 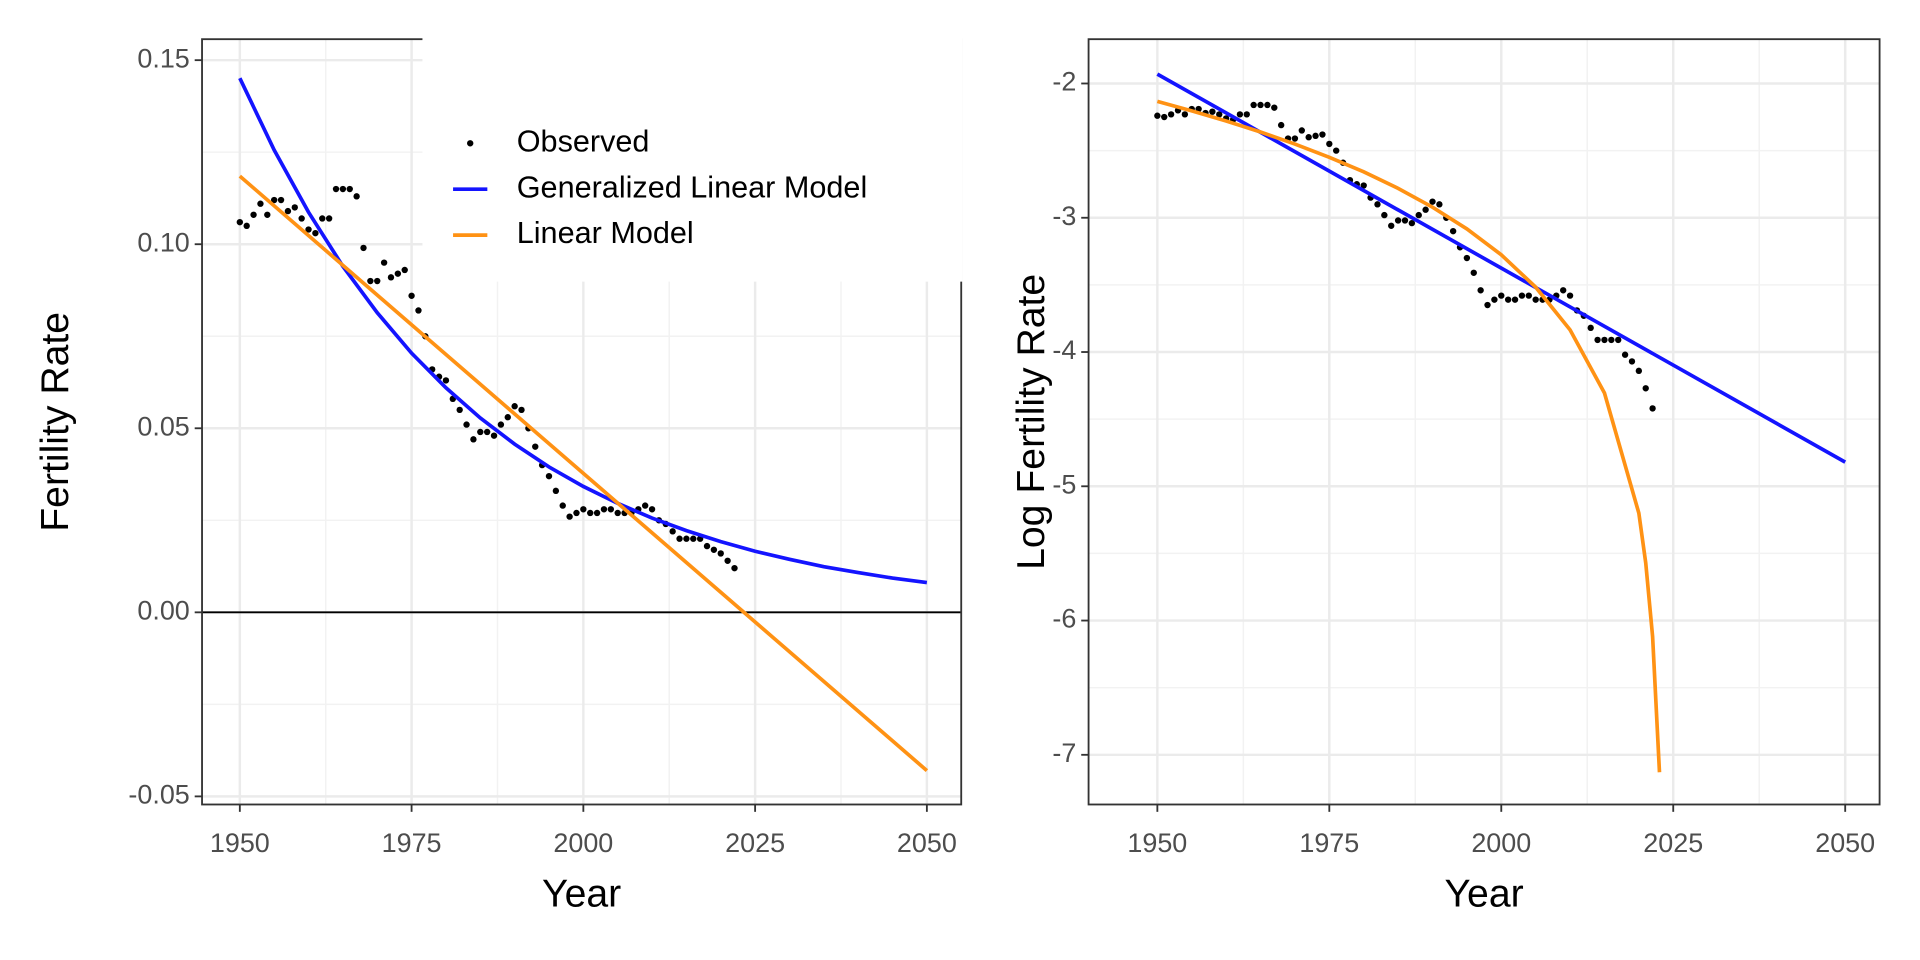 I want to click on legend-symbol, so click(x=470, y=143).